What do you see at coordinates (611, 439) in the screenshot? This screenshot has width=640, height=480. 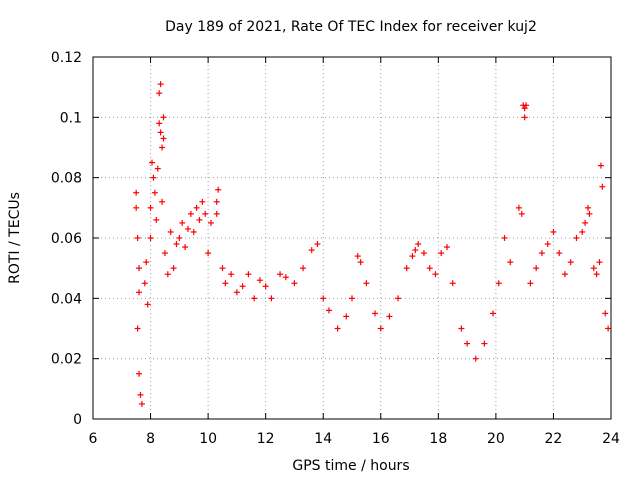 I see `x-tick-label: 24` at bounding box center [611, 439].